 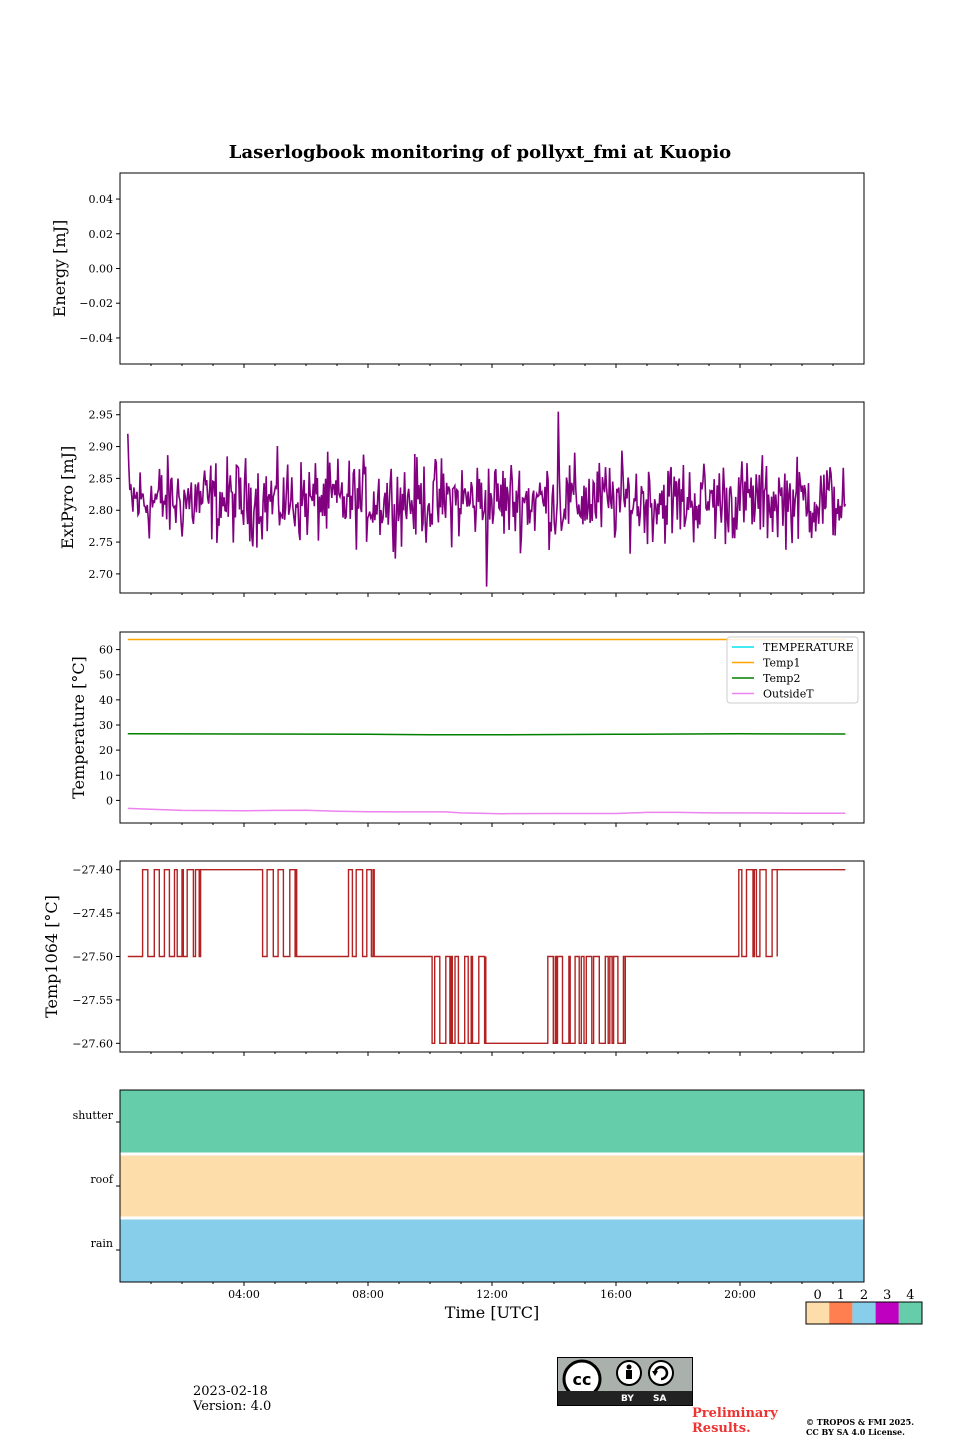 I want to click on colorbar-label: 3, so click(x=887, y=1295).